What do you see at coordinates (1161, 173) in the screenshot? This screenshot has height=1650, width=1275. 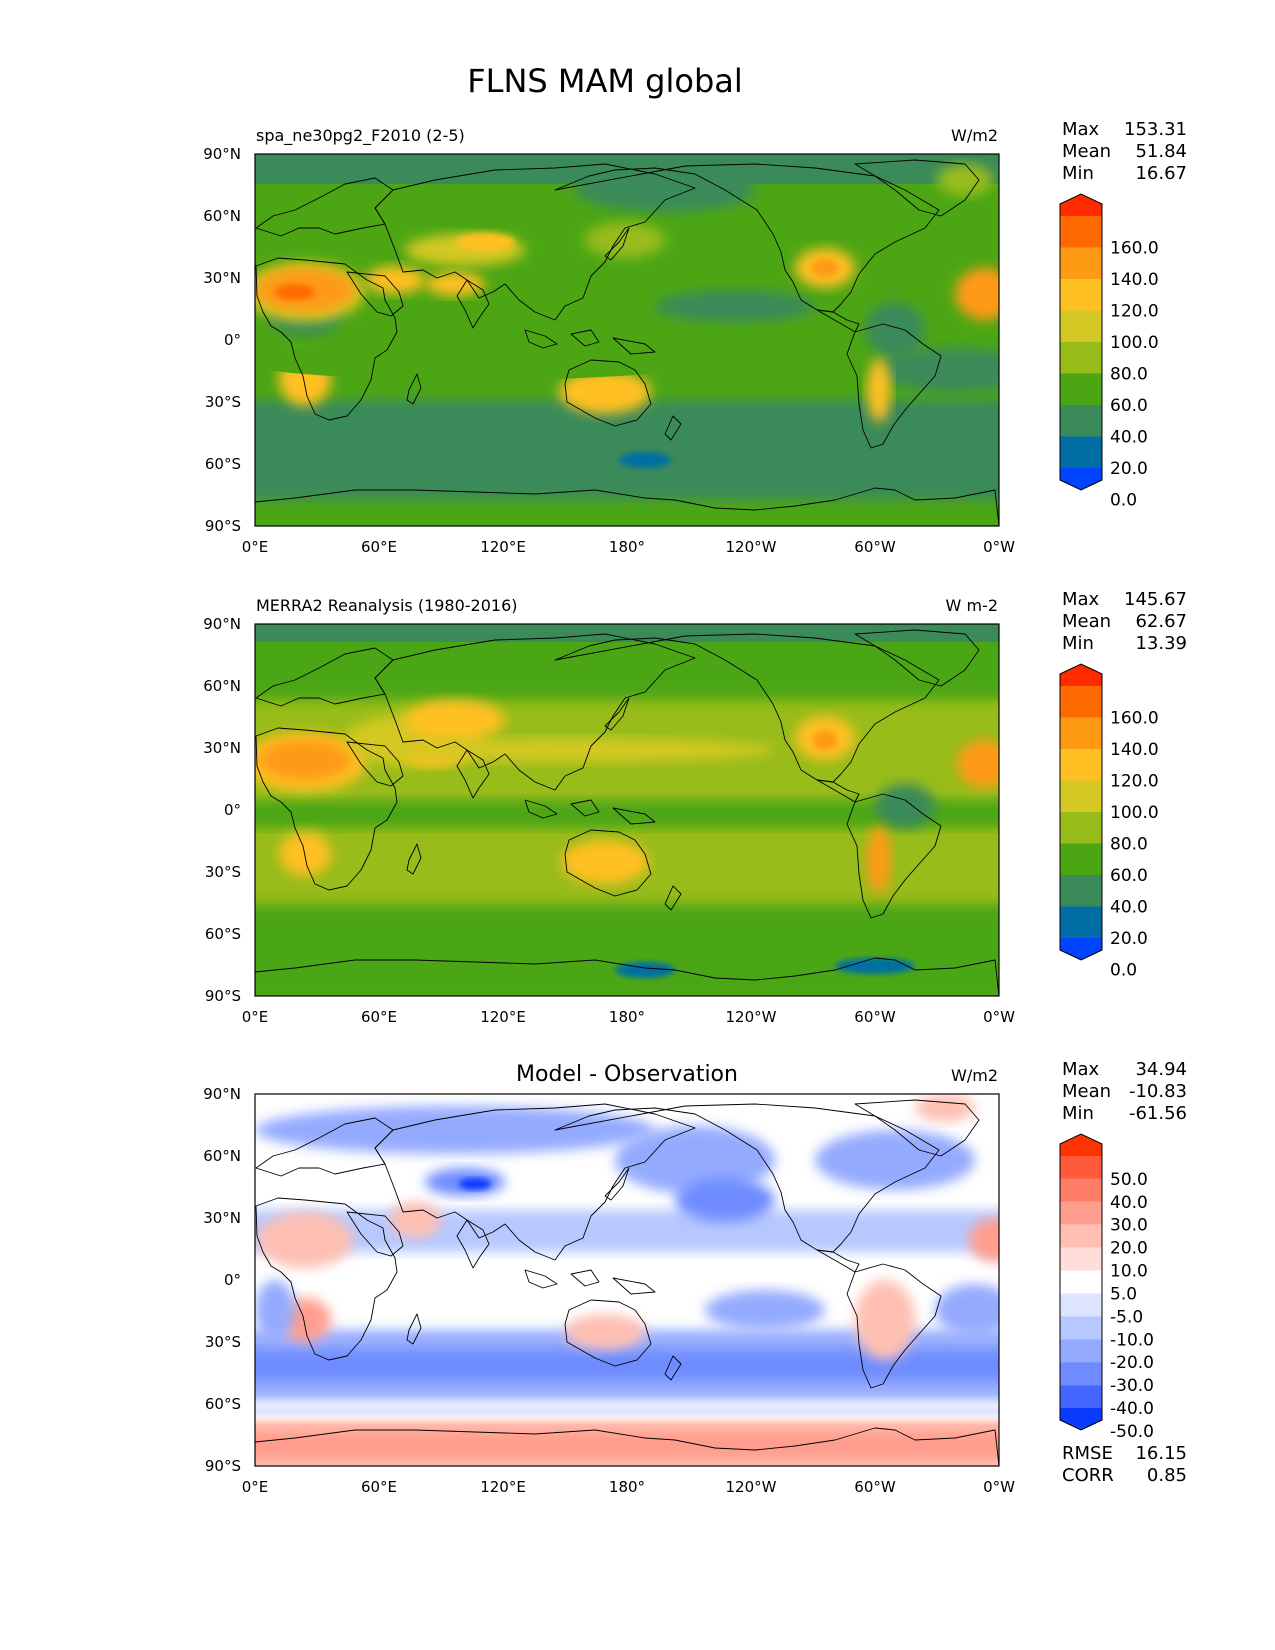 I see `stat-min-value: 16.67` at bounding box center [1161, 173].